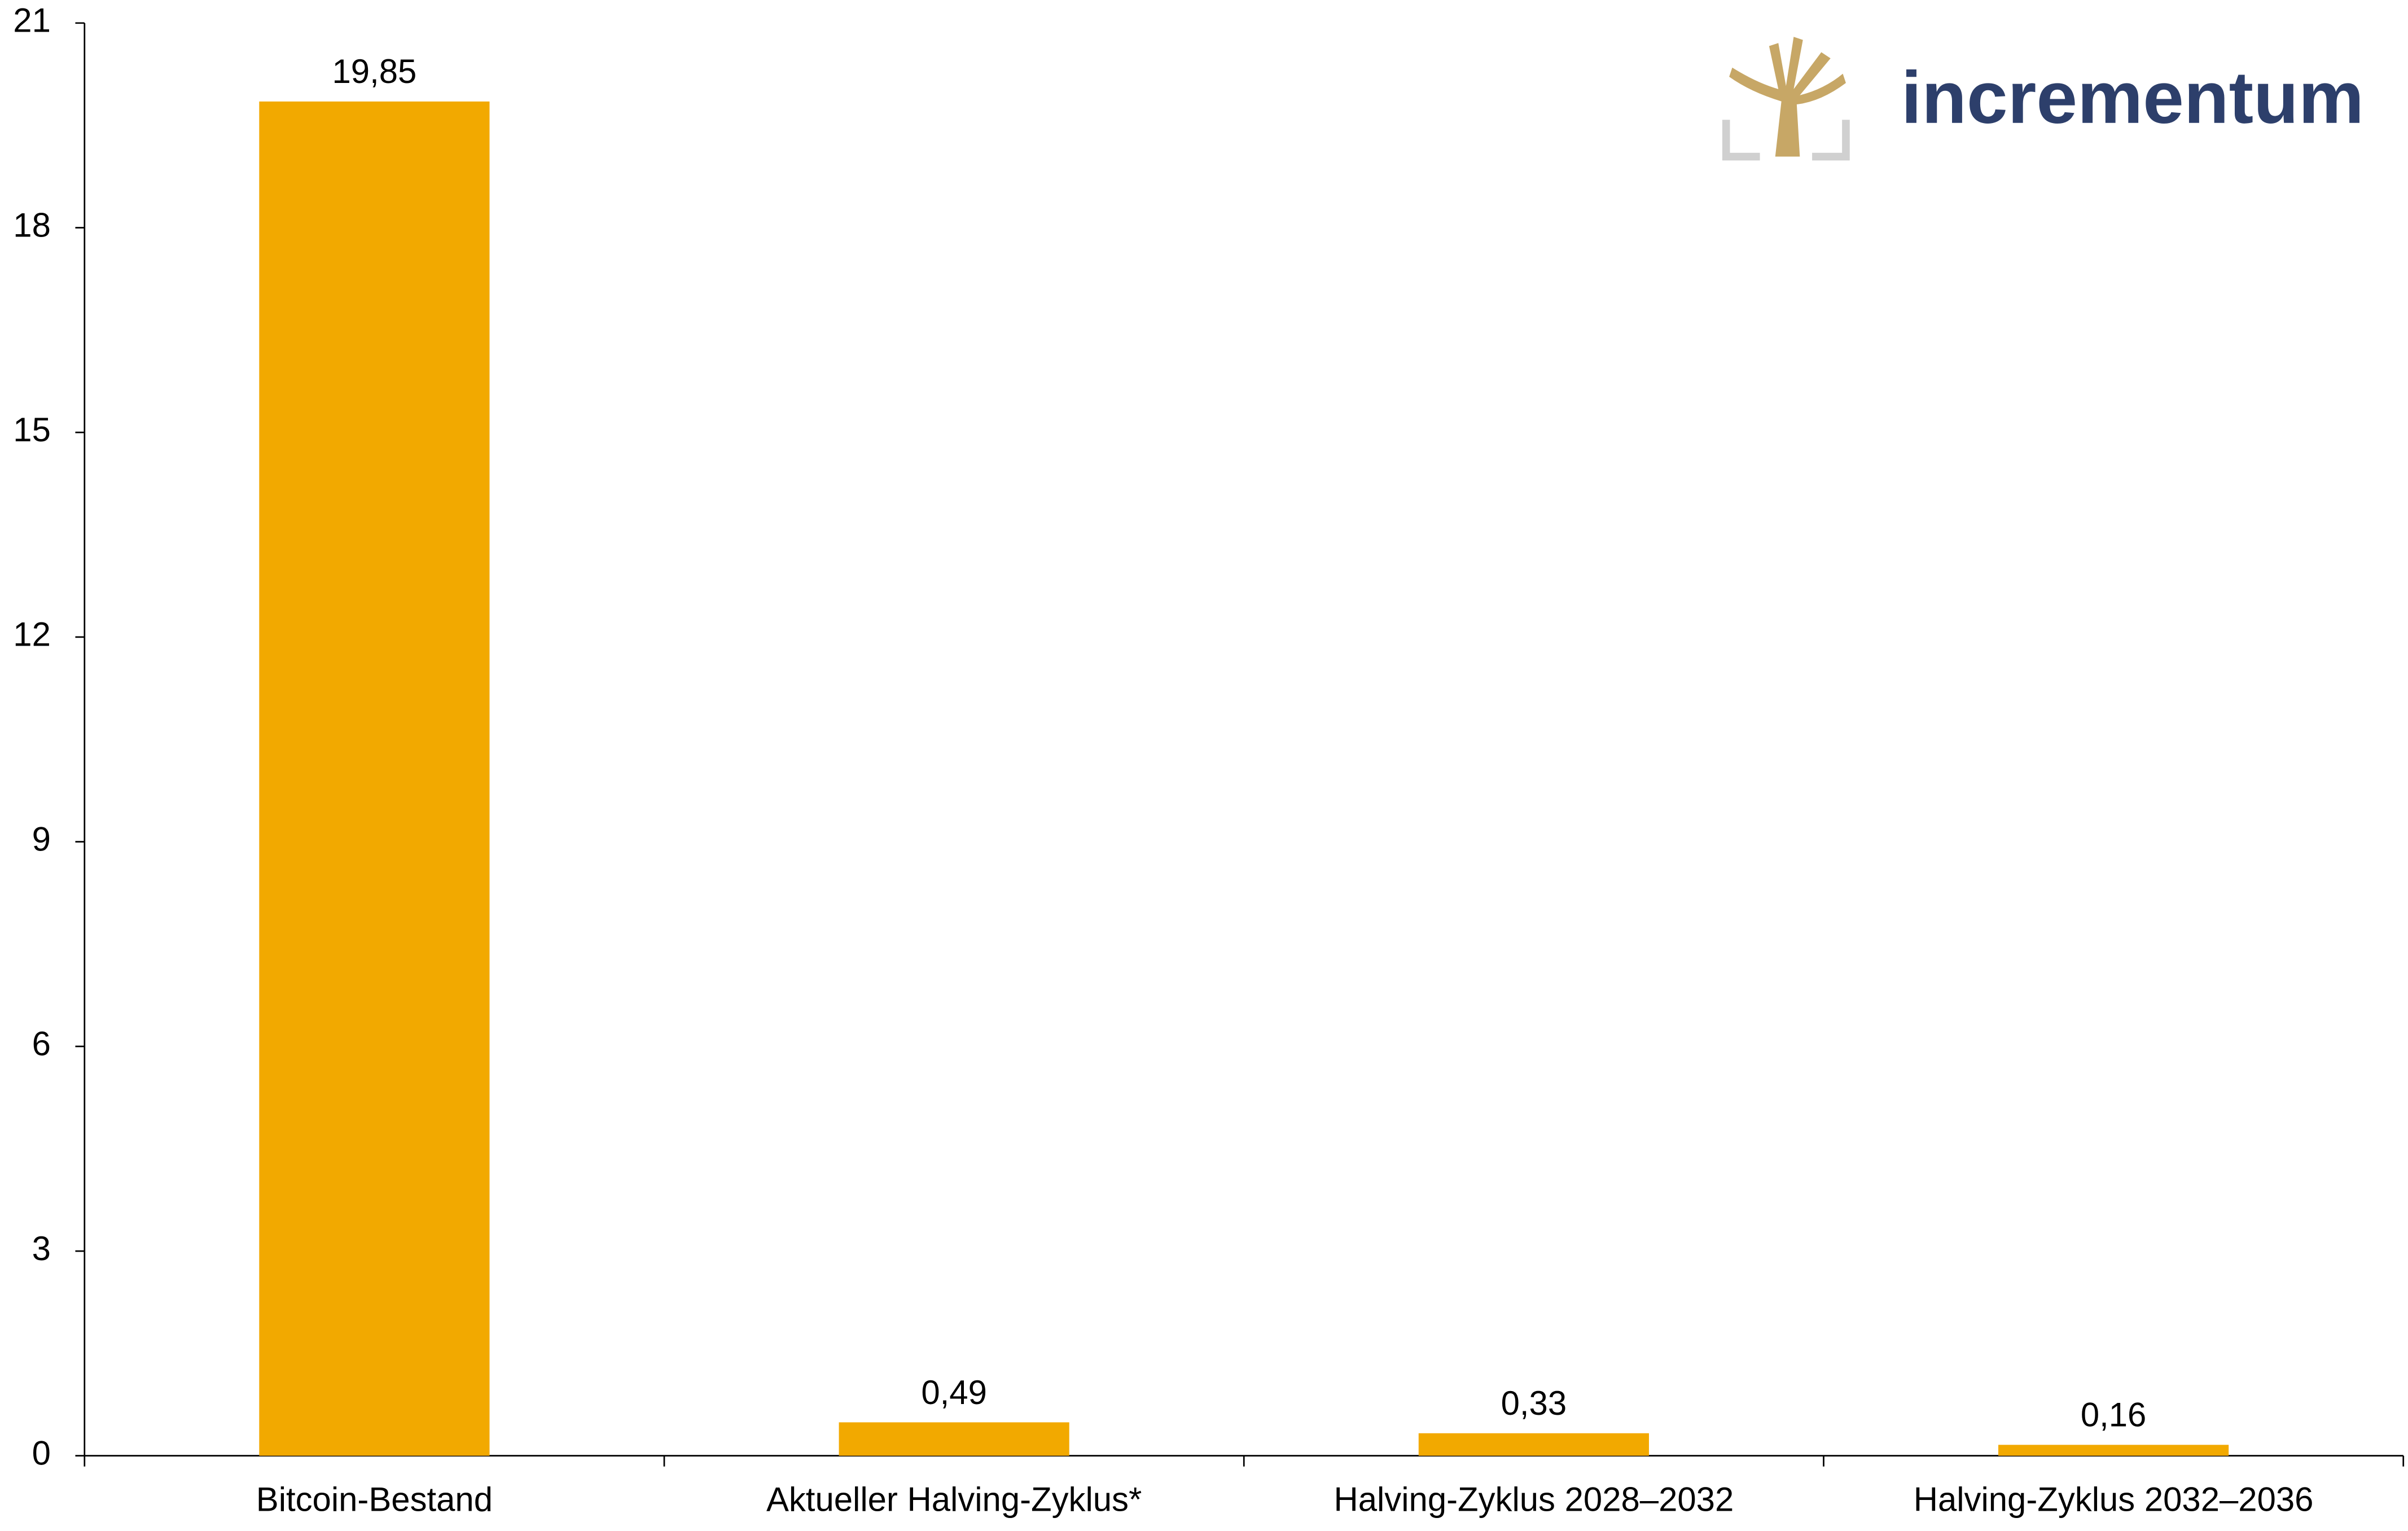 The width and height of the screenshot is (2408, 1531). Describe the element at coordinates (42, 839) in the screenshot. I see `y-tick-label: 9` at that location.